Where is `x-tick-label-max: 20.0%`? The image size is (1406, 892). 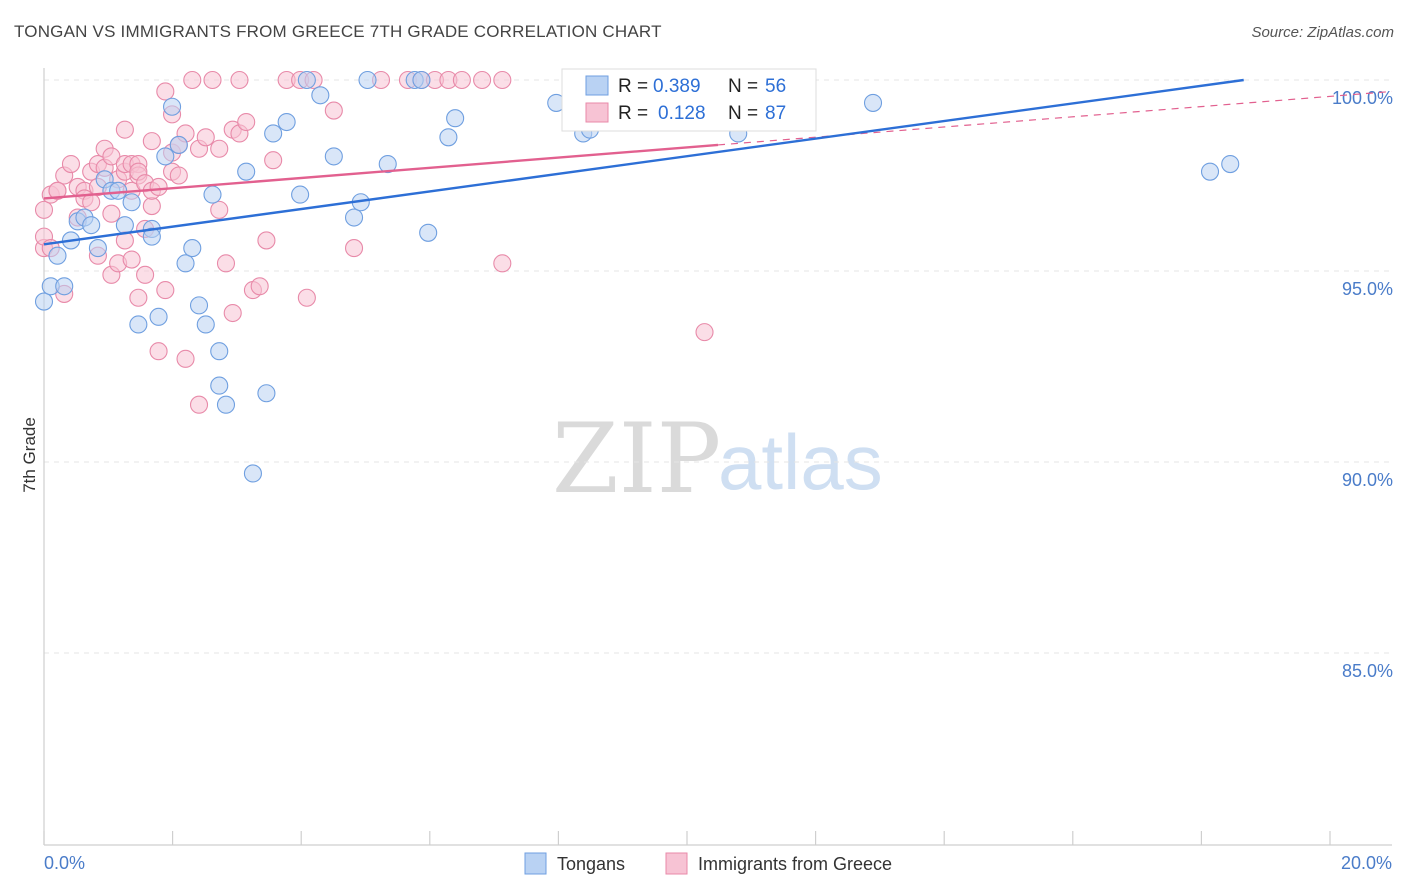
x-tick-label-max: 20.0% is located at coordinates (1366, 863).